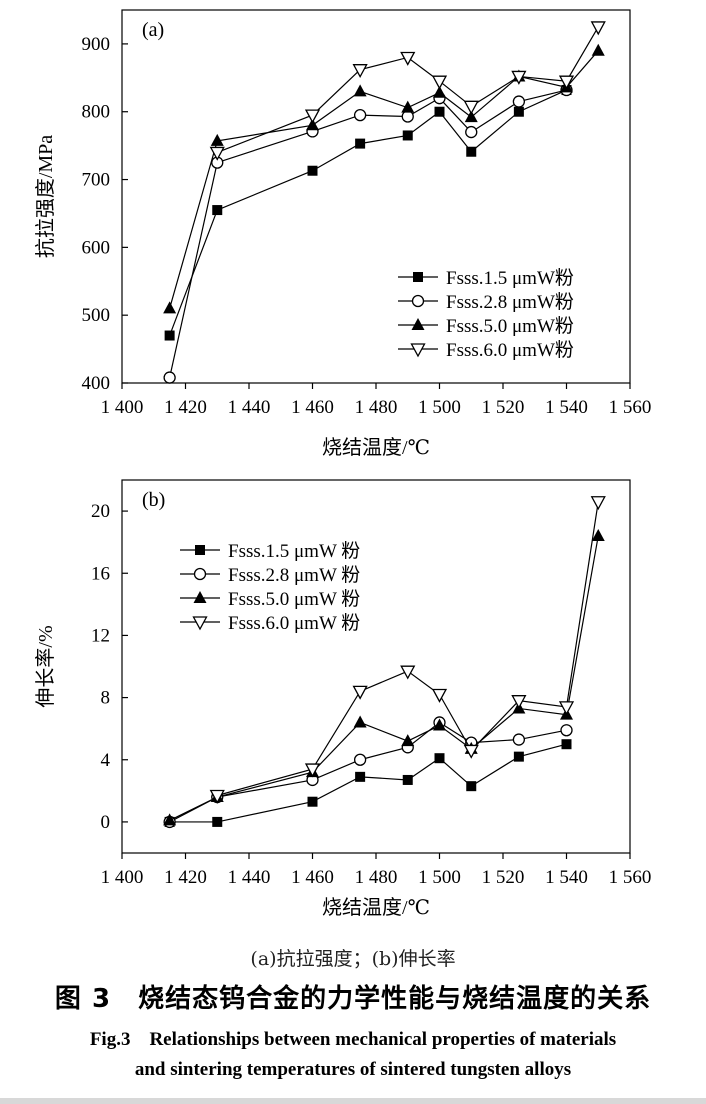  Describe the element at coordinates (353, 1101) in the screenshot. I see `footer-rule` at that location.